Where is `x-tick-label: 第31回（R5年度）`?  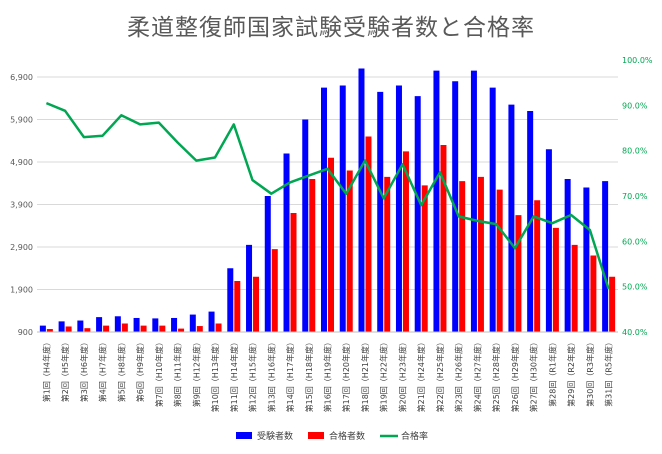
x-tick-label: 第31回（R5年度） is located at coordinates (609, 372).